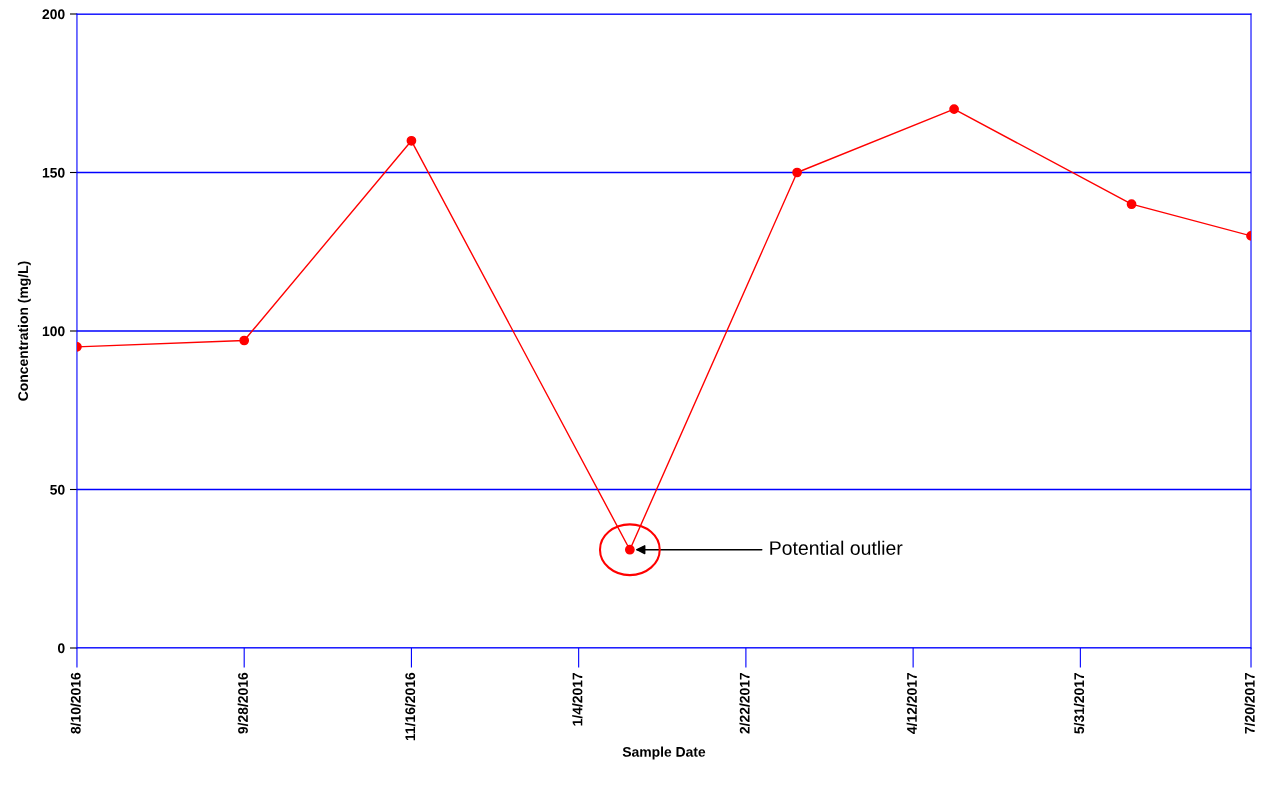 This screenshot has height=800, width=1272. What do you see at coordinates (243, 703) in the screenshot?
I see `x-tick-label: 9/28/2016` at bounding box center [243, 703].